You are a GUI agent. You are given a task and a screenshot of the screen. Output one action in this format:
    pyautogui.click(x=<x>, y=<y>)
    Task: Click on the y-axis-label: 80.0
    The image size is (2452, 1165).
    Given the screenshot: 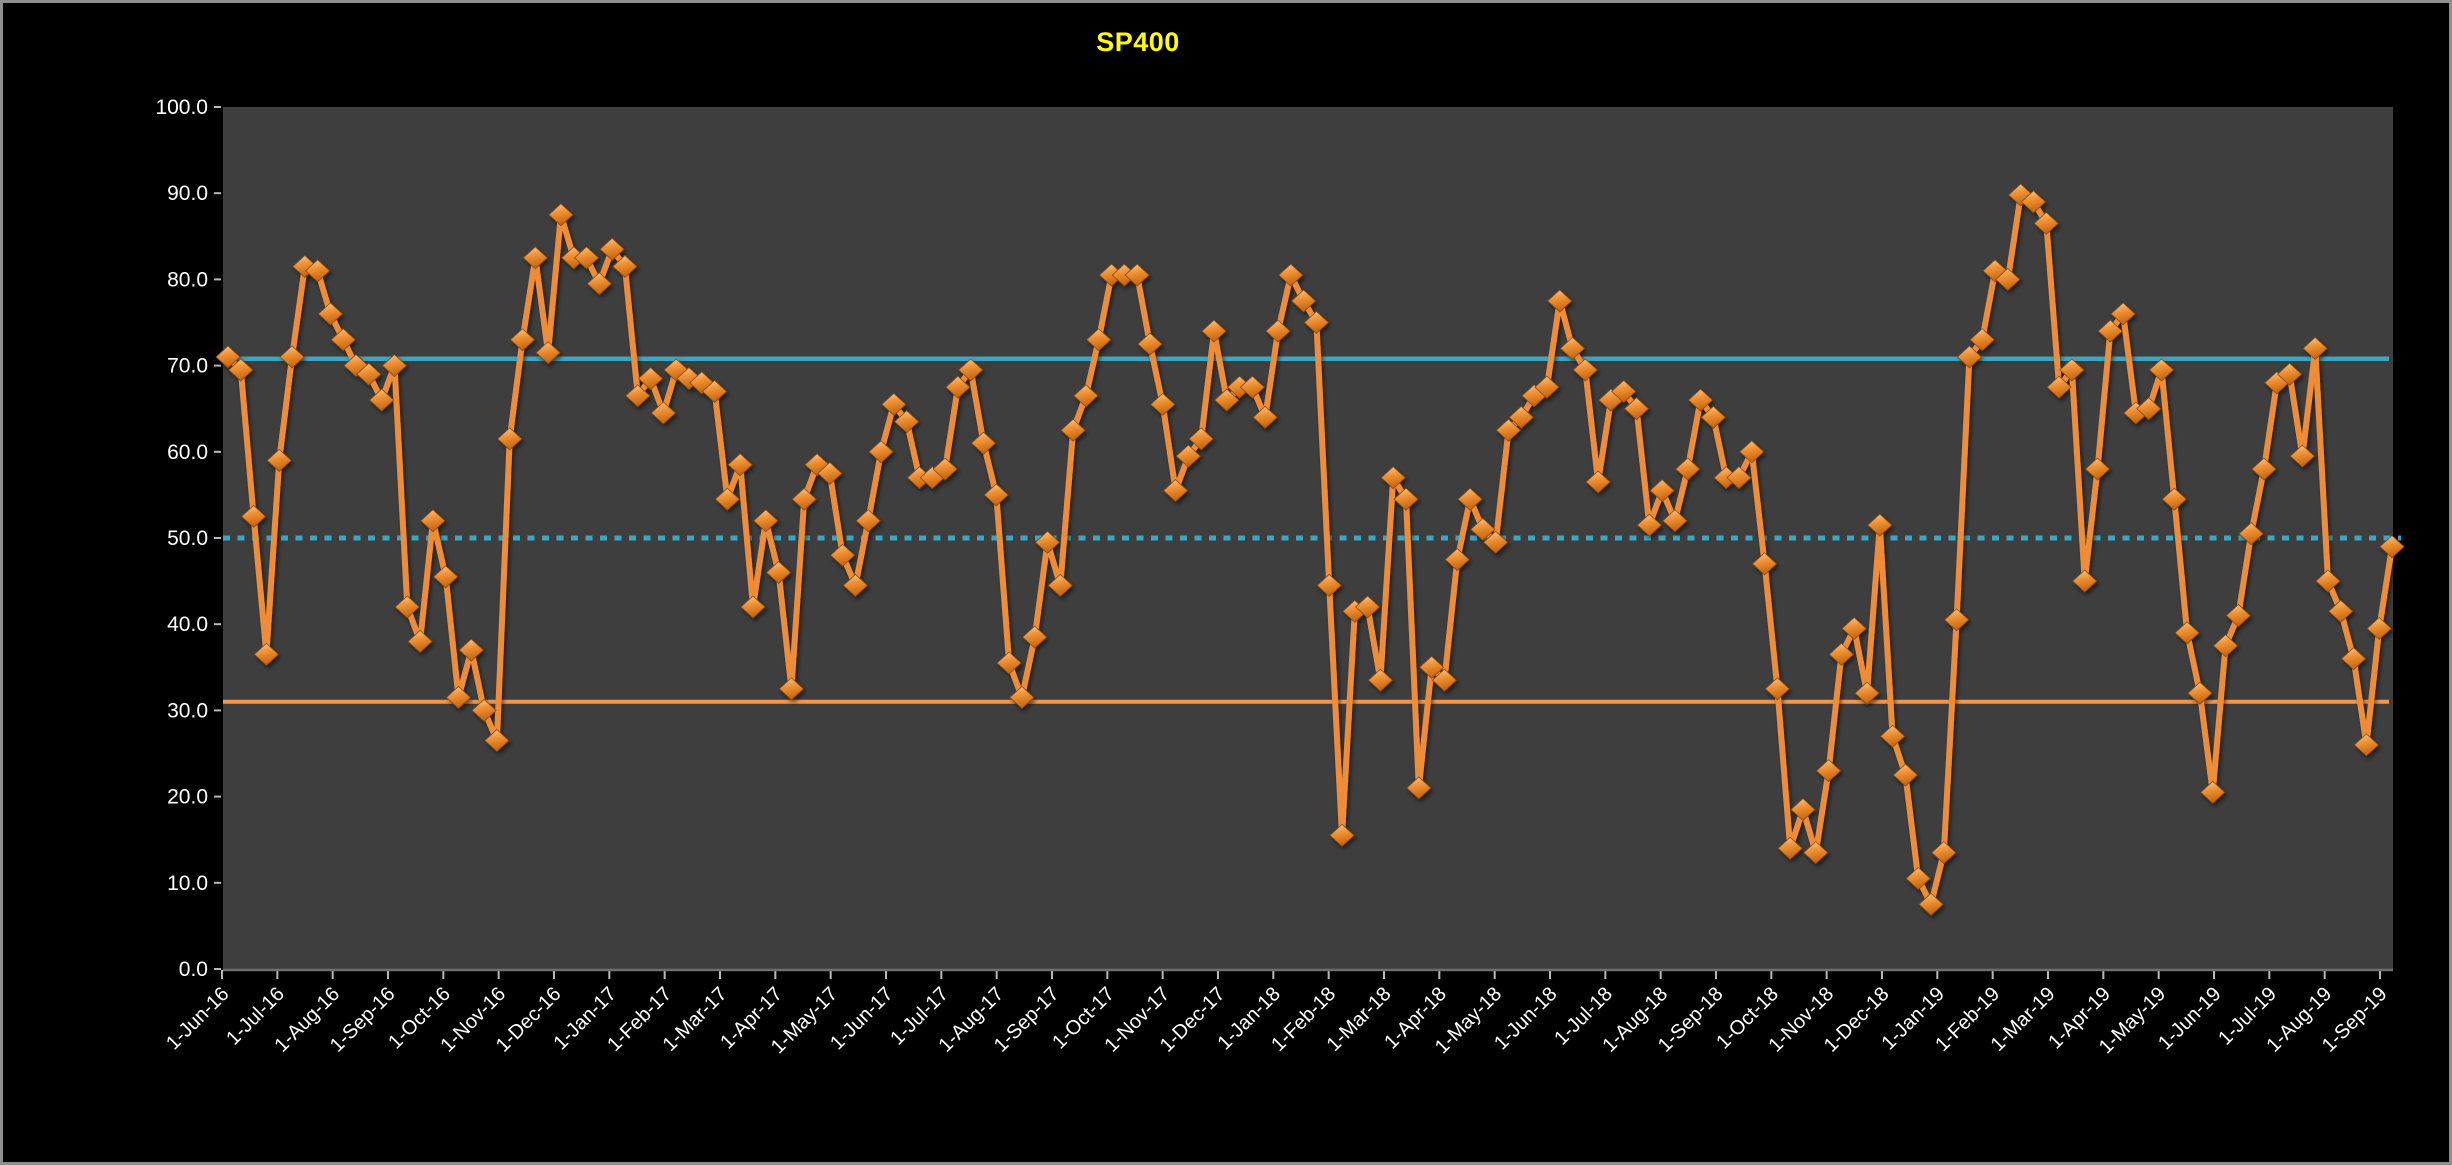 What is the action you would take?
    pyautogui.click(x=187, y=279)
    